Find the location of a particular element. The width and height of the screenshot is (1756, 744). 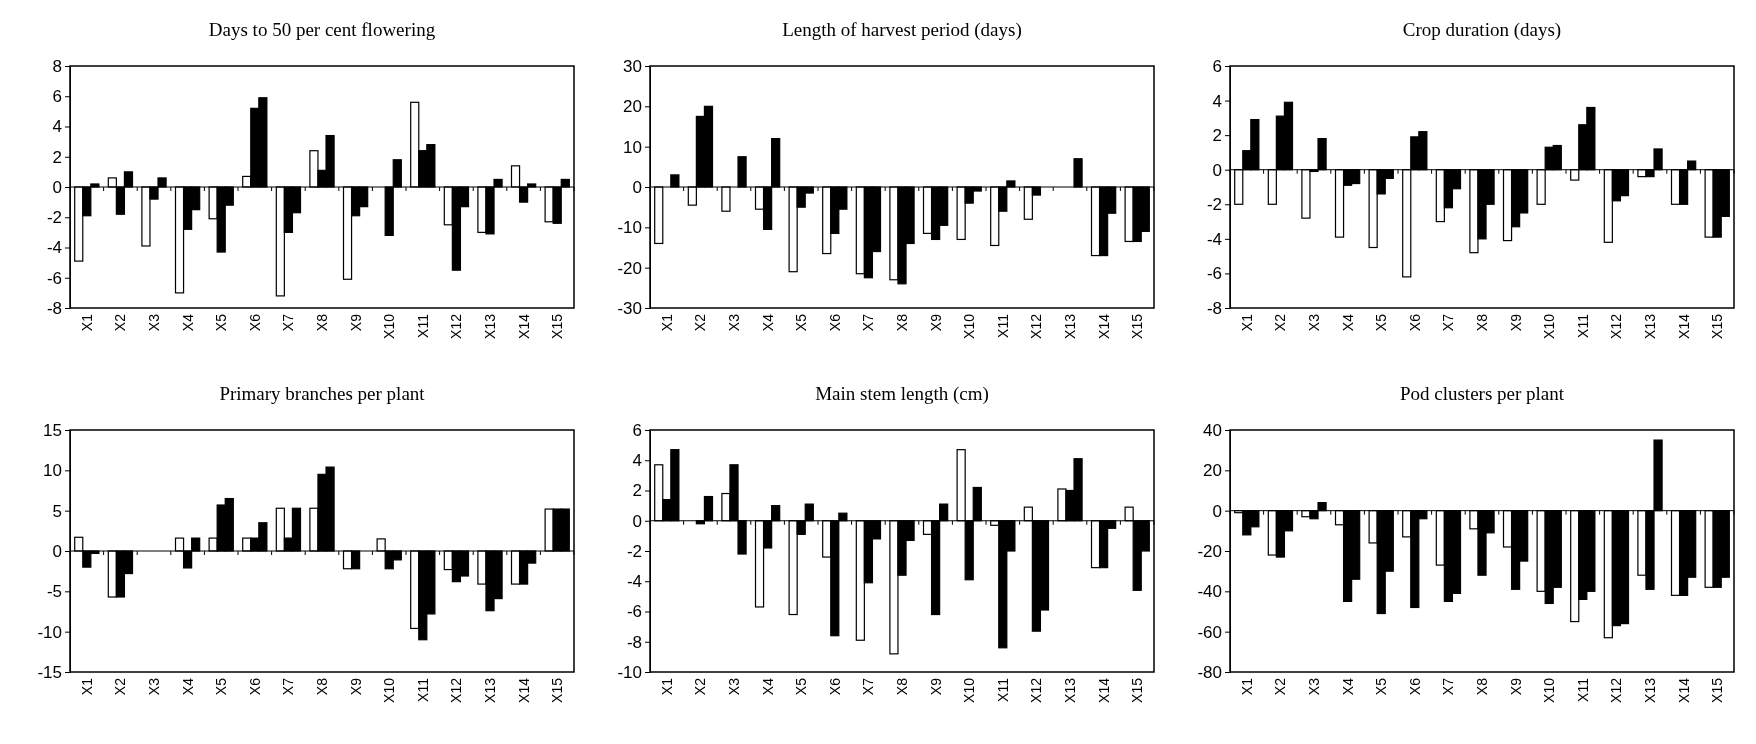

chart-title: Days to 50 per cent flowering is located at coordinates (322, 29).